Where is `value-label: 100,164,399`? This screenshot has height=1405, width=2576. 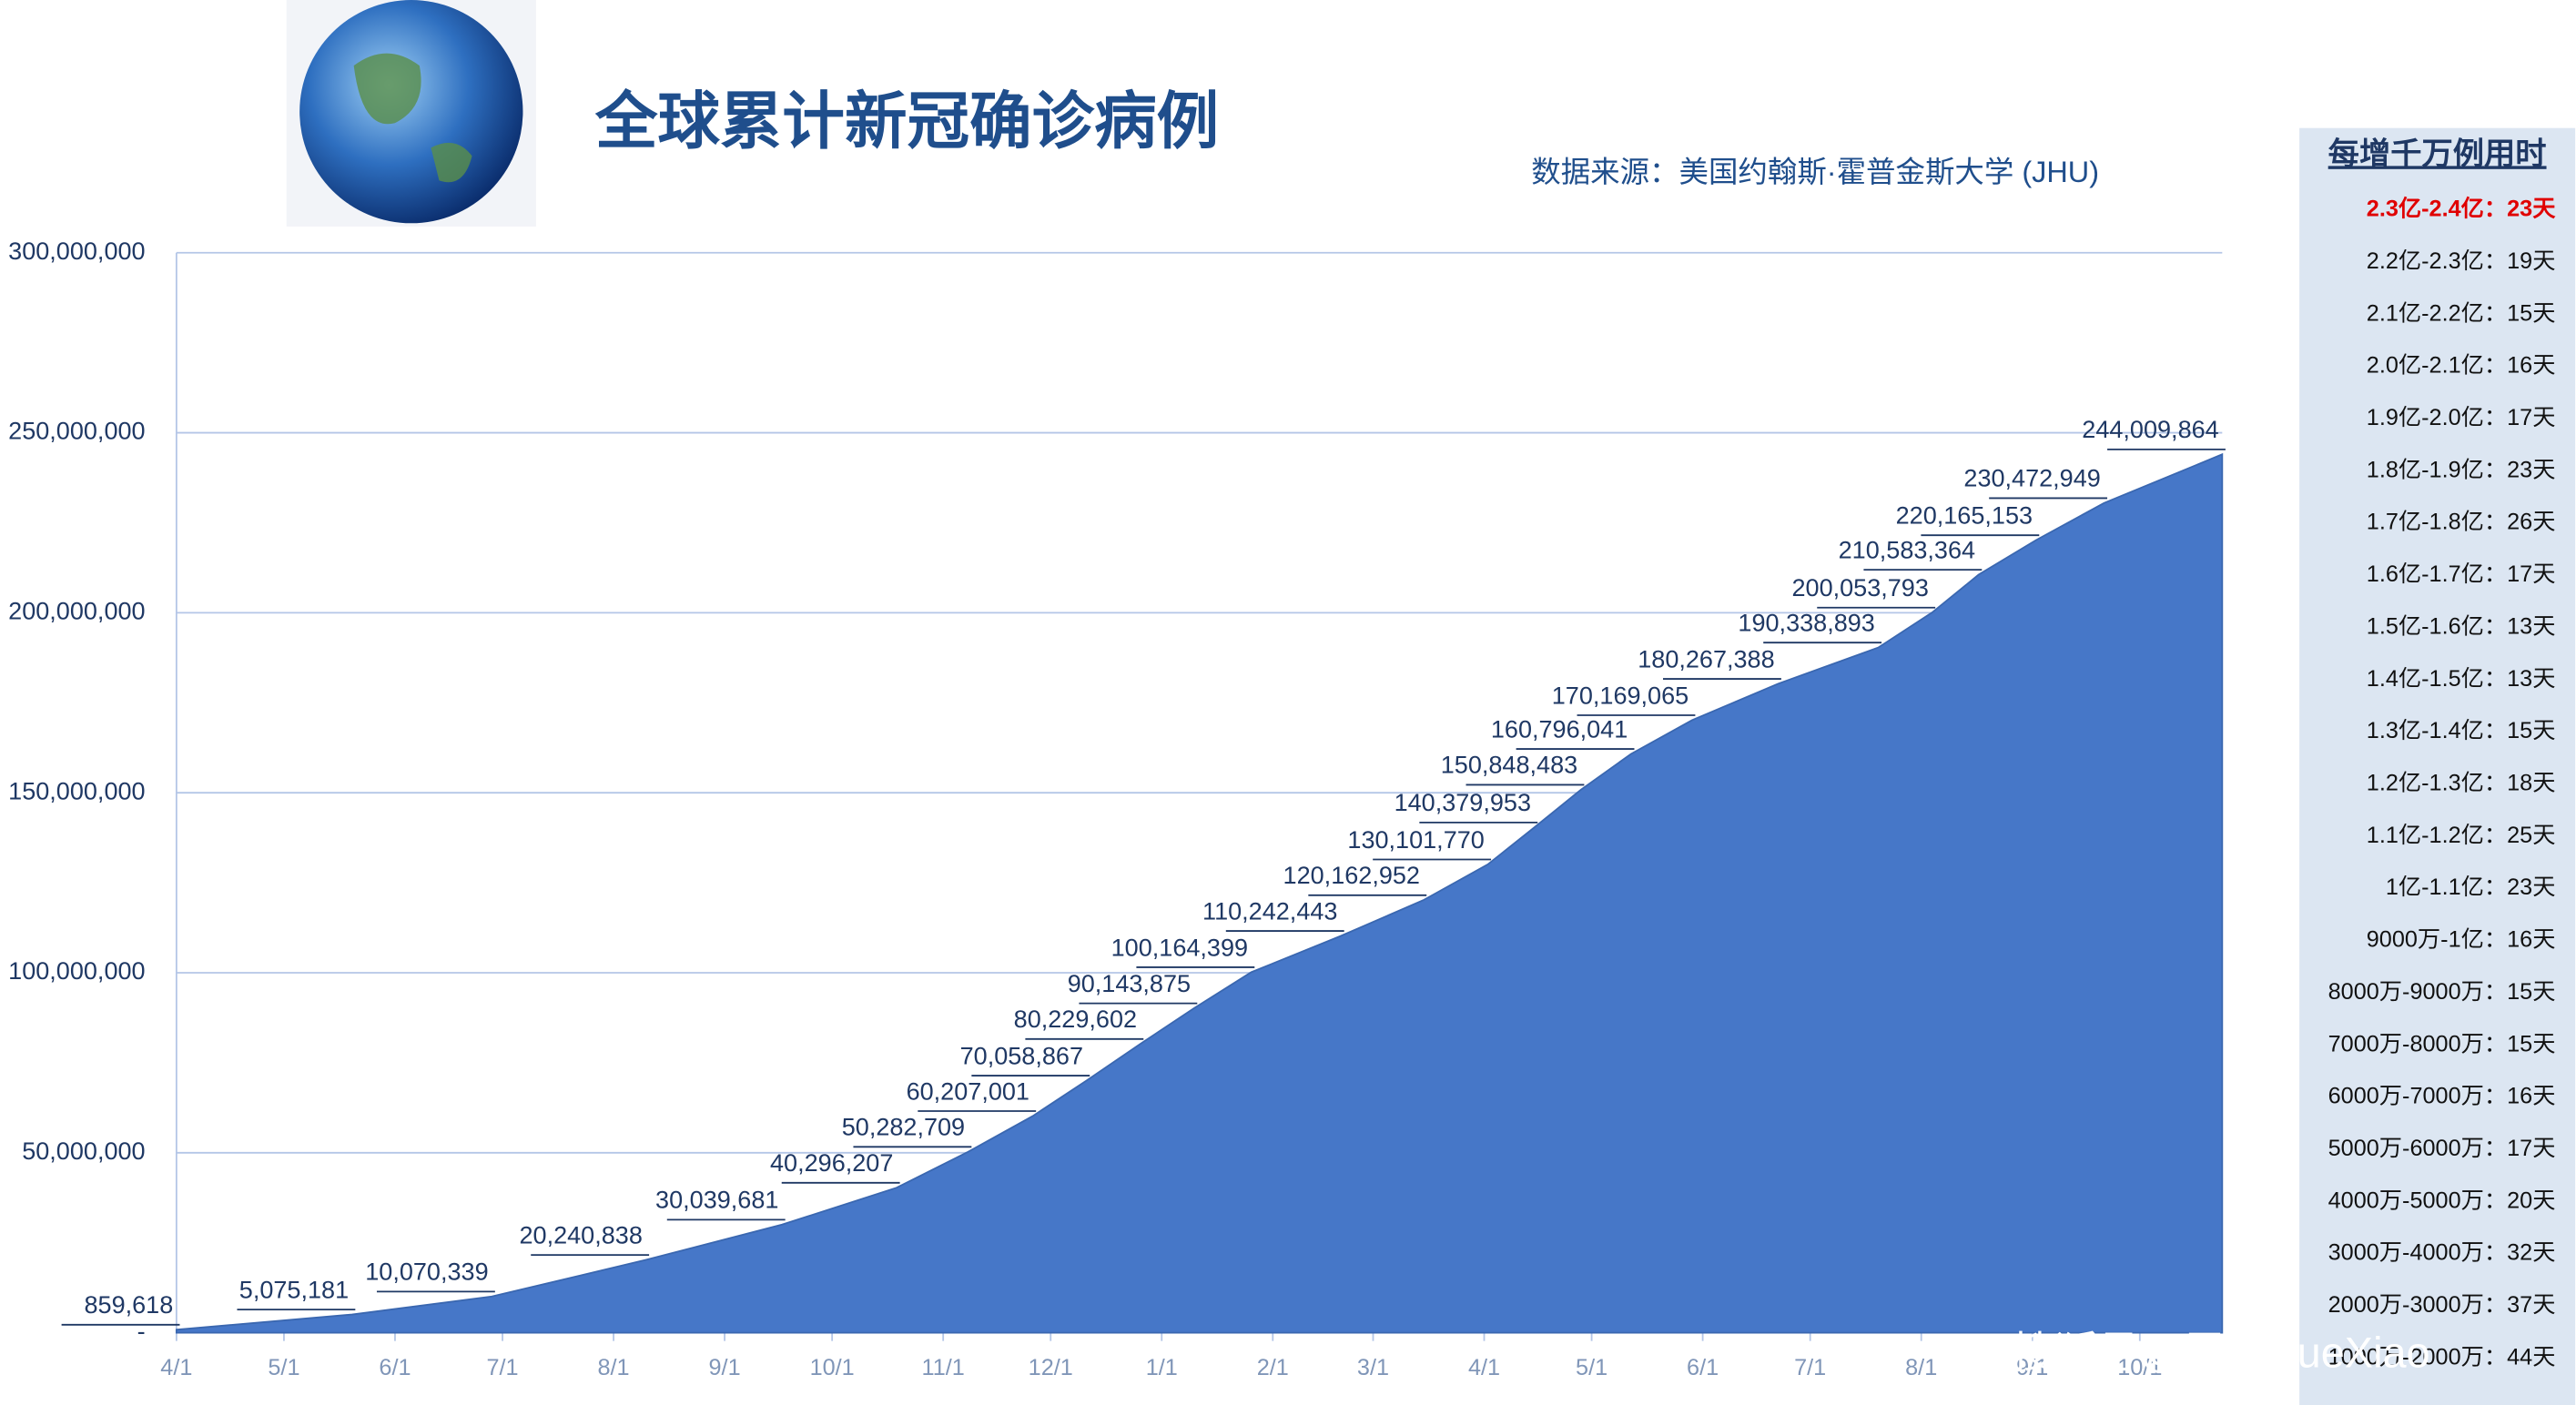
value-label: 100,164,399 is located at coordinates (1179, 947).